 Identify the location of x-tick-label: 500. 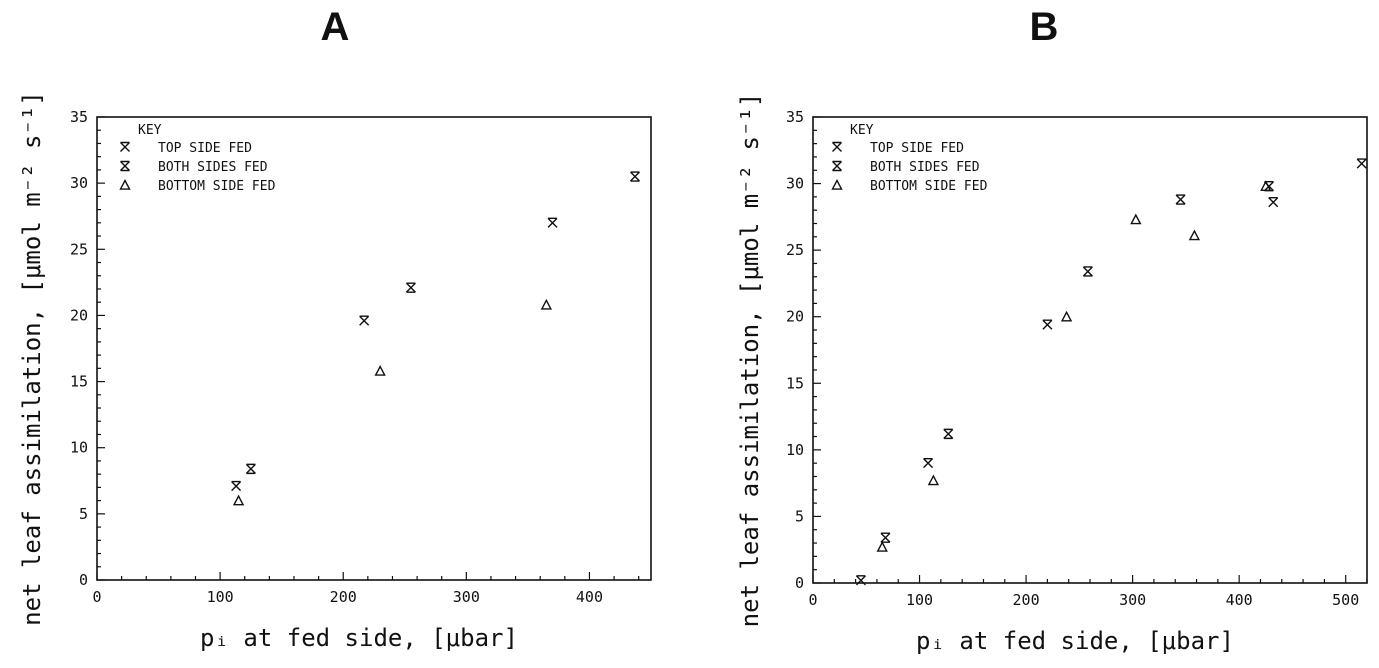
(1345, 600).